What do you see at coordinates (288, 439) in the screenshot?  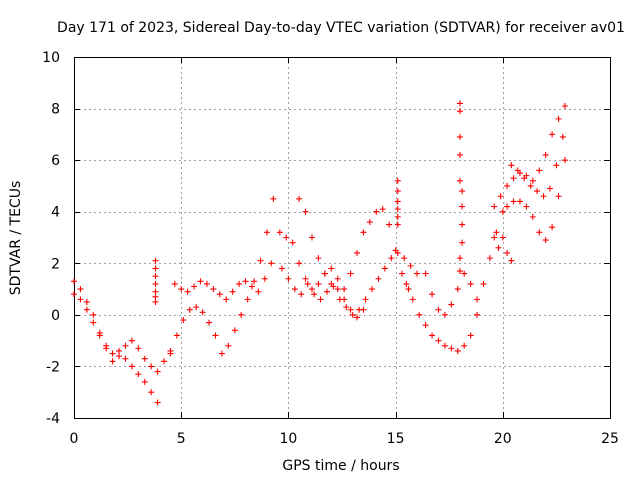 I see `x-tick-label: 10` at bounding box center [288, 439].